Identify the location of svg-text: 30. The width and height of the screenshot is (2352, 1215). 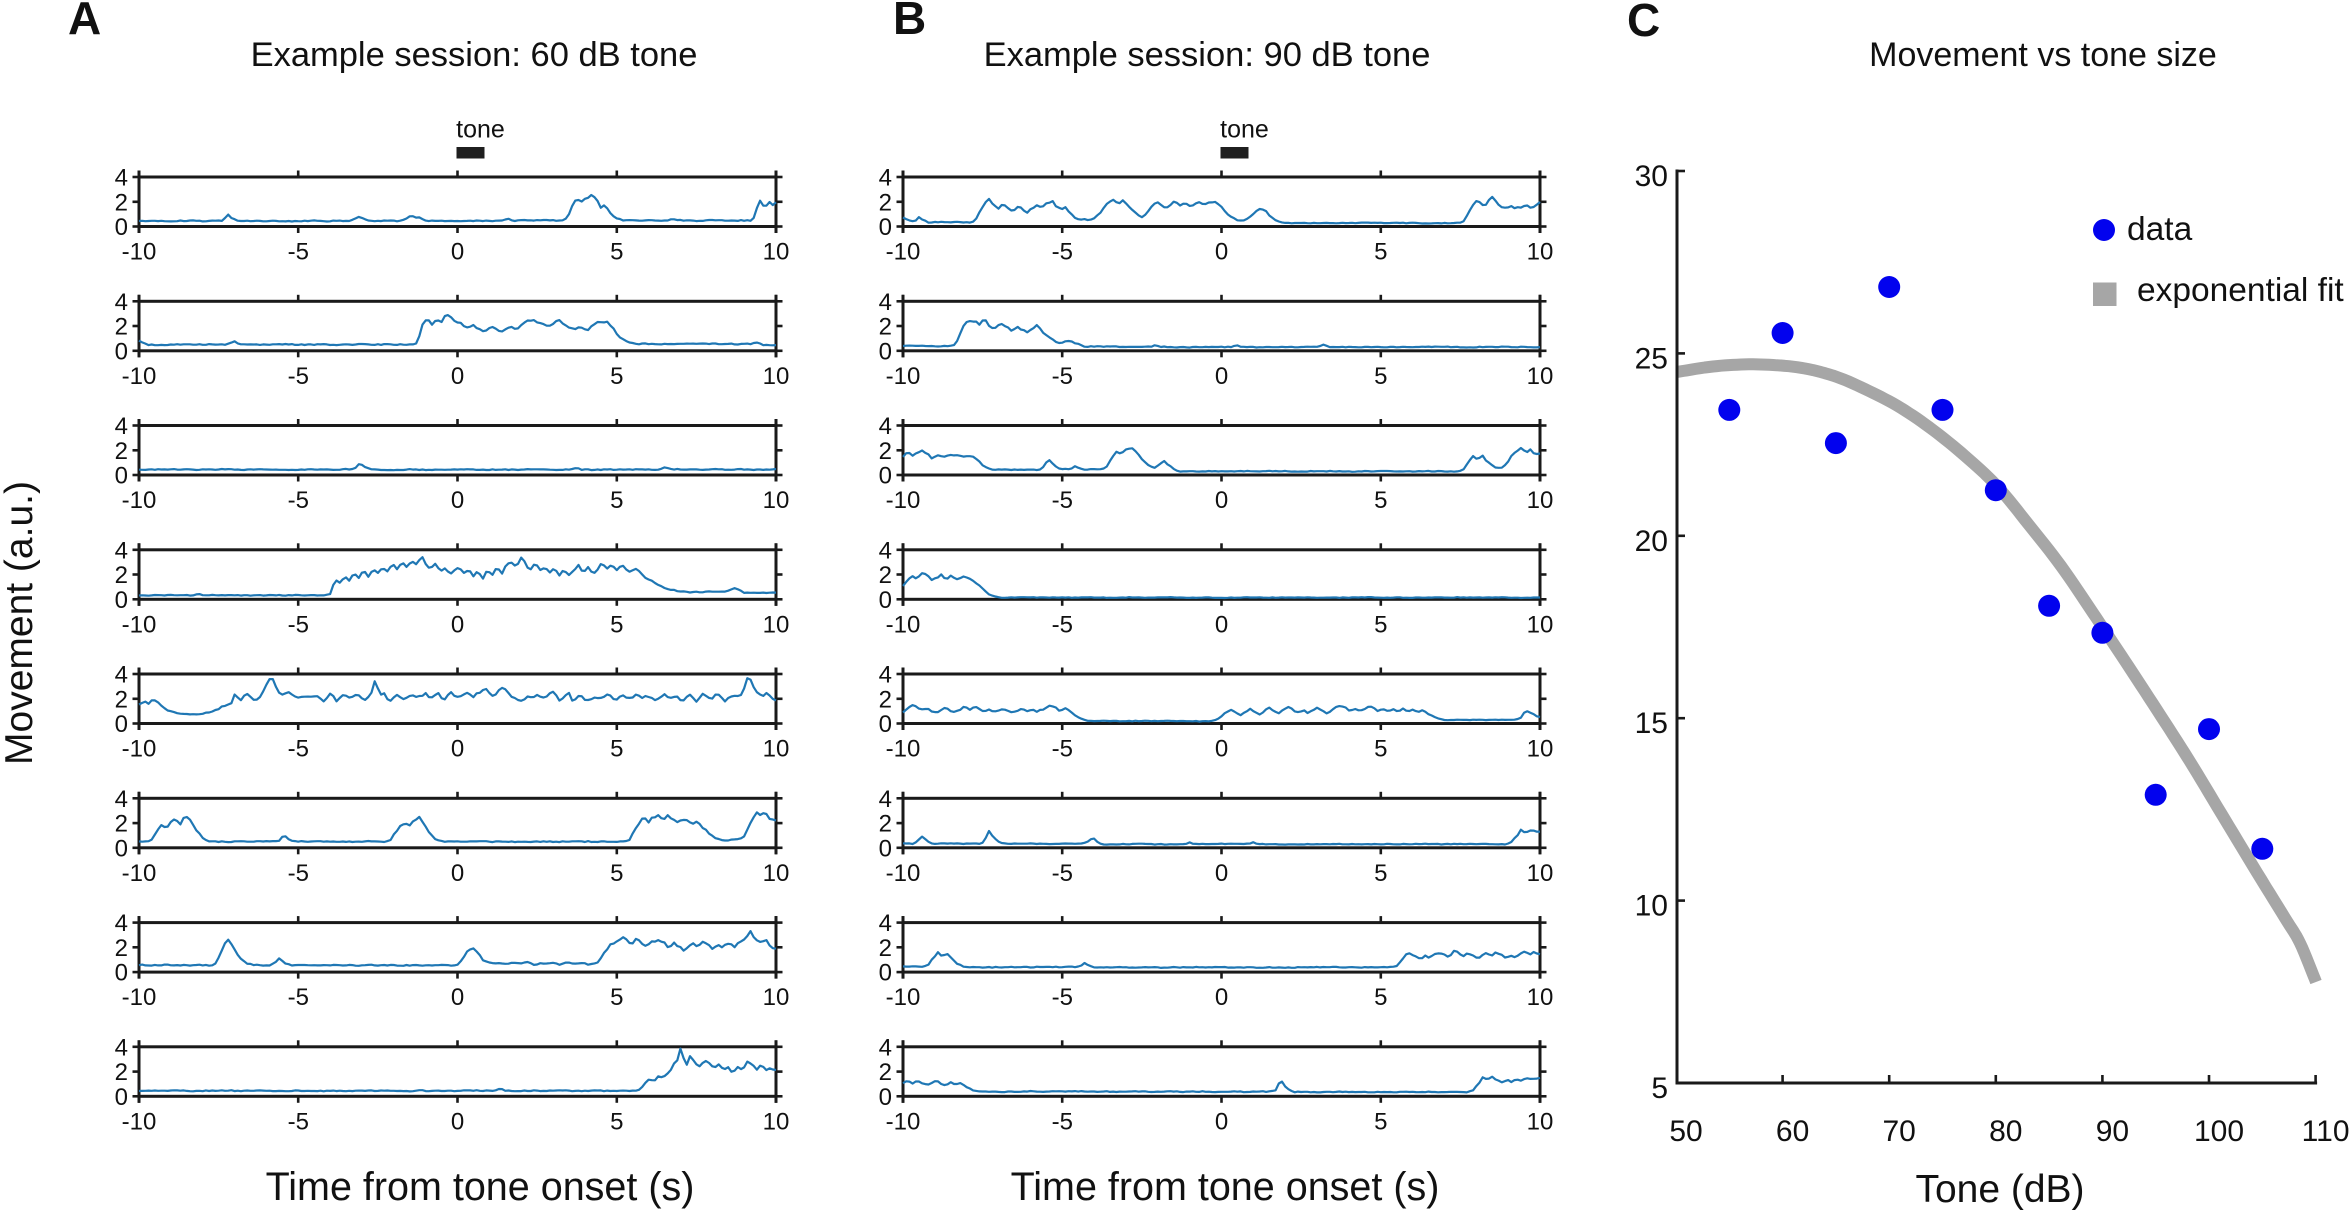
(1651, 176).